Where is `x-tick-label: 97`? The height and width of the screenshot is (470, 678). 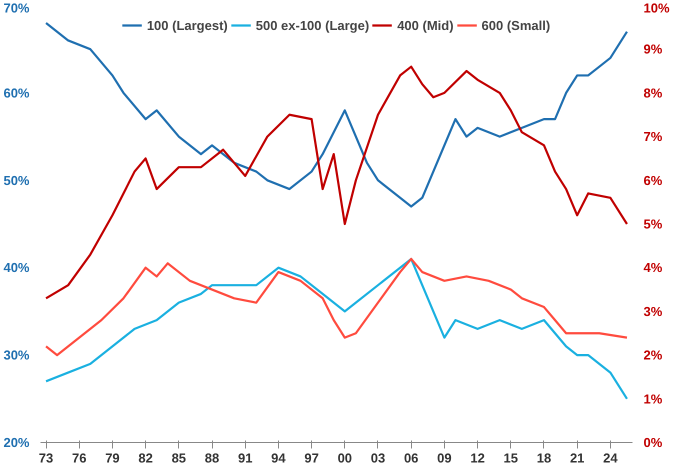 x-tick-label: 97 is located at coordinates (311, 458).